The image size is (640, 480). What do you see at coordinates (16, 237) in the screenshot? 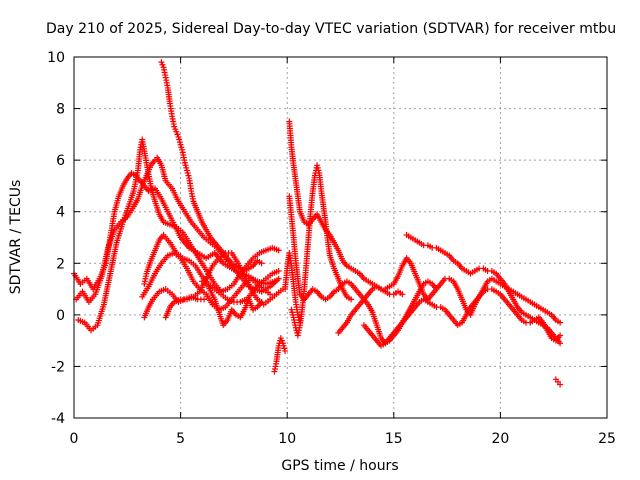
I see `y-axis-label: SDTVAR / TECUs` at bounding box center [16, 237].